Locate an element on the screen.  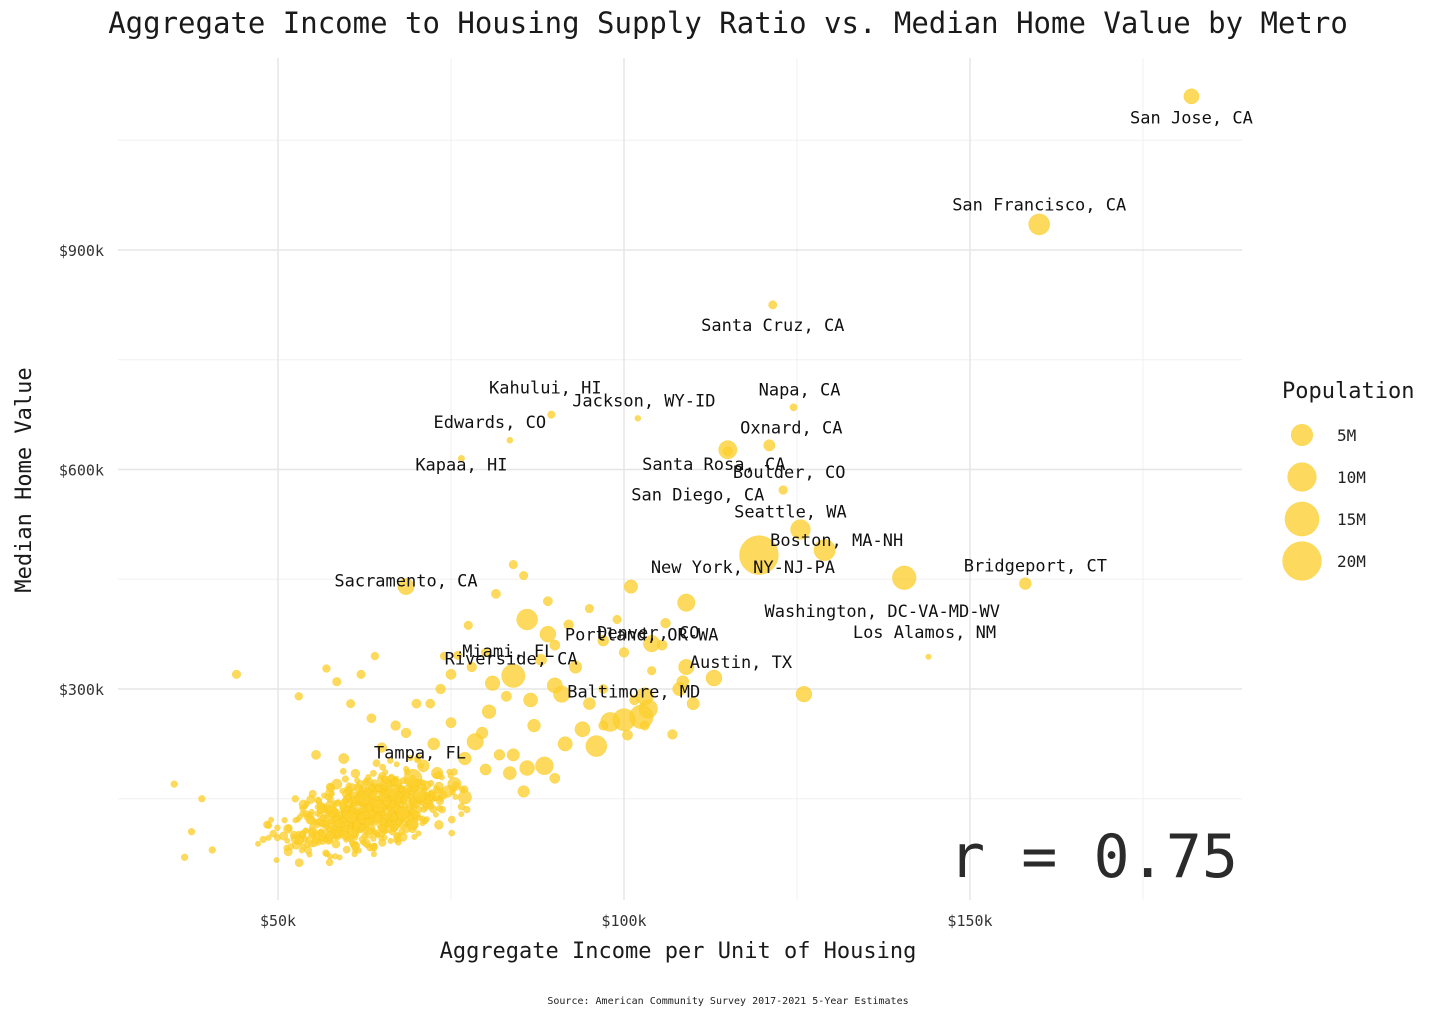
metro-label: San Diego, CA is located at coordinates (697, 496).